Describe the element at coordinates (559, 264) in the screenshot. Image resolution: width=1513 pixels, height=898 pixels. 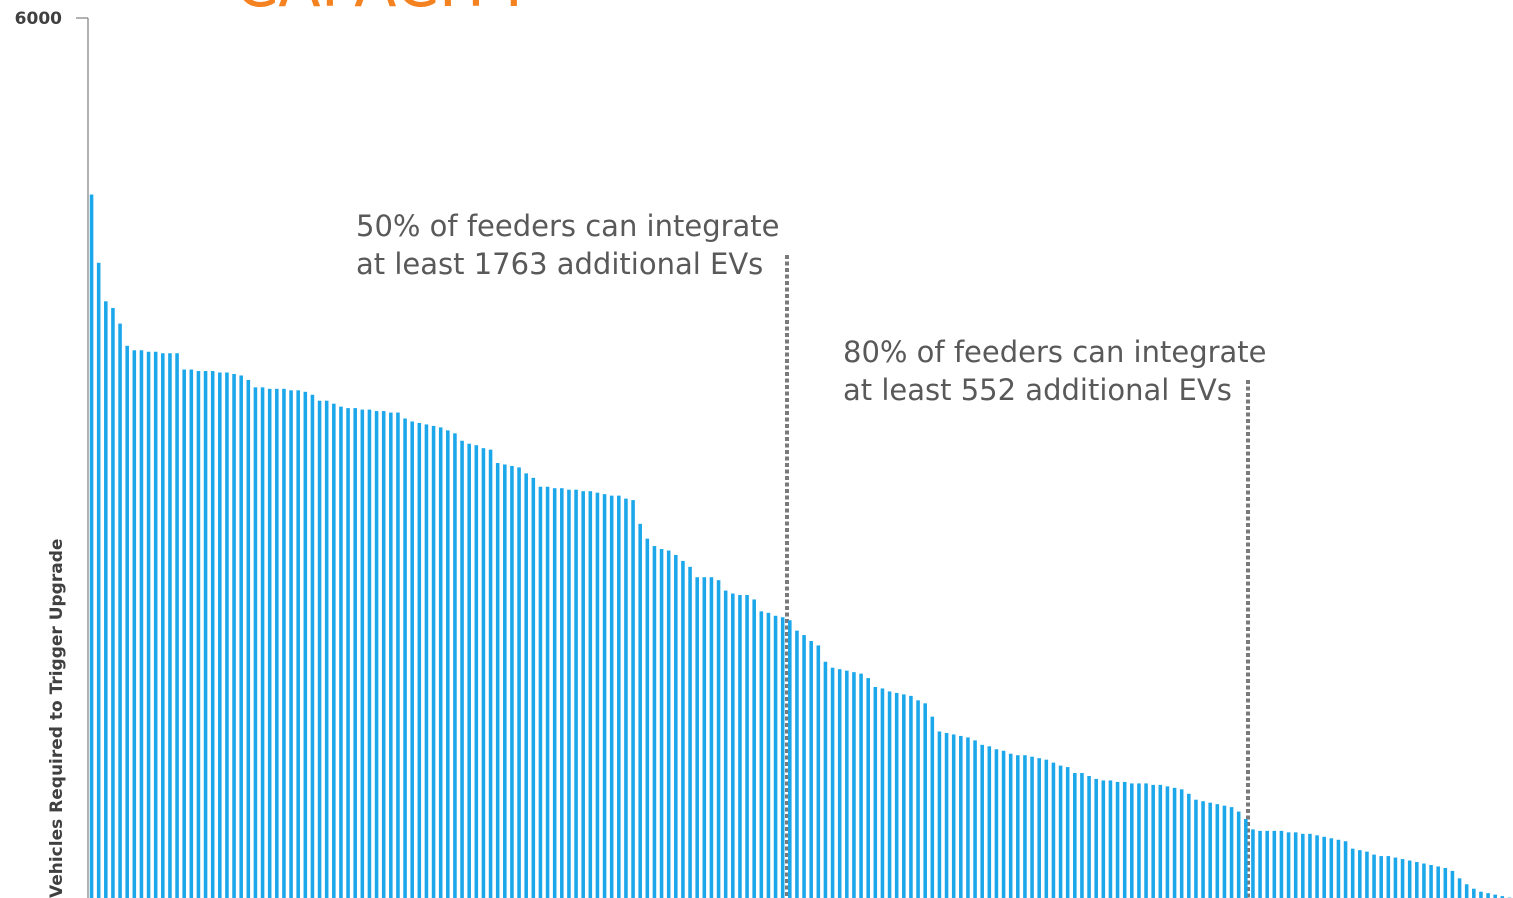
I see `annotation: at least 1763 additional EVs` at that location.